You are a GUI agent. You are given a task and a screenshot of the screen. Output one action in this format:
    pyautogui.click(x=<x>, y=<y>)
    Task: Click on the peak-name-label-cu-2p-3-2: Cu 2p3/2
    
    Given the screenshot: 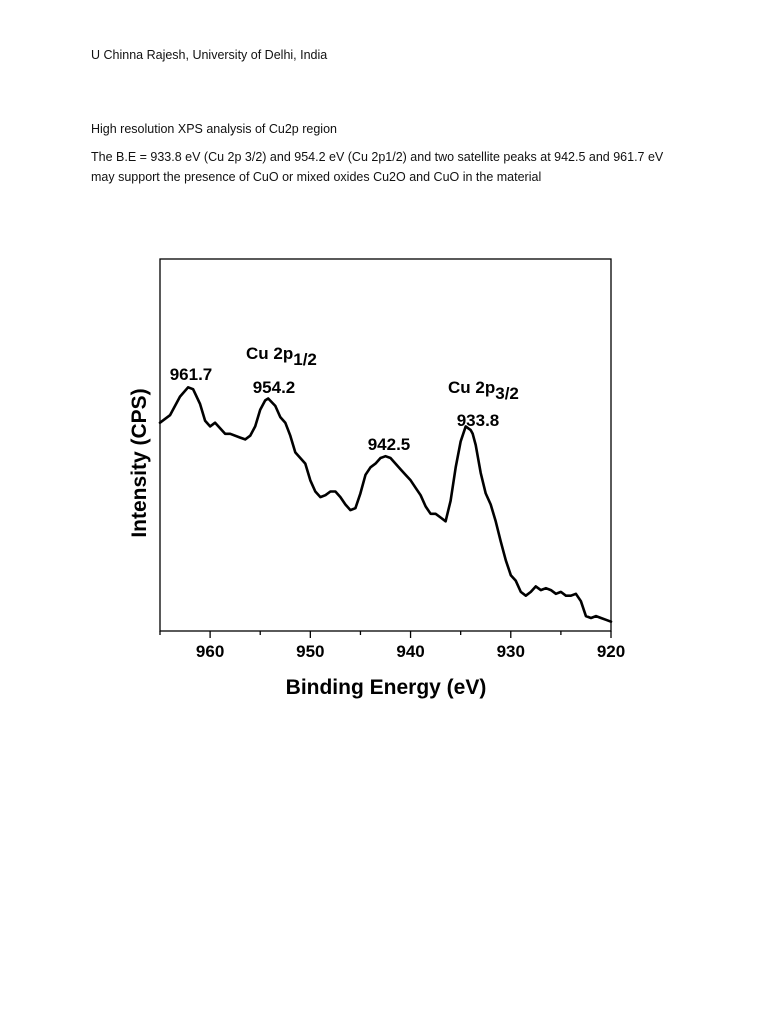 What is the action you would take?
    pyautogui.click(x=483, y=390)
    